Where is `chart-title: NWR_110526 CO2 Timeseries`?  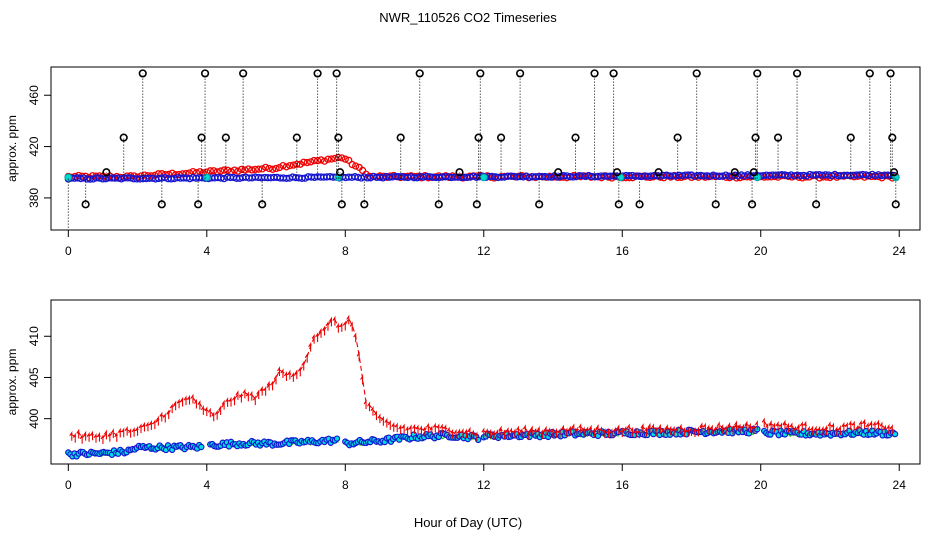
chart-title: NWR_110526 CO2 Timeseries is located at coordinates (468, 17).